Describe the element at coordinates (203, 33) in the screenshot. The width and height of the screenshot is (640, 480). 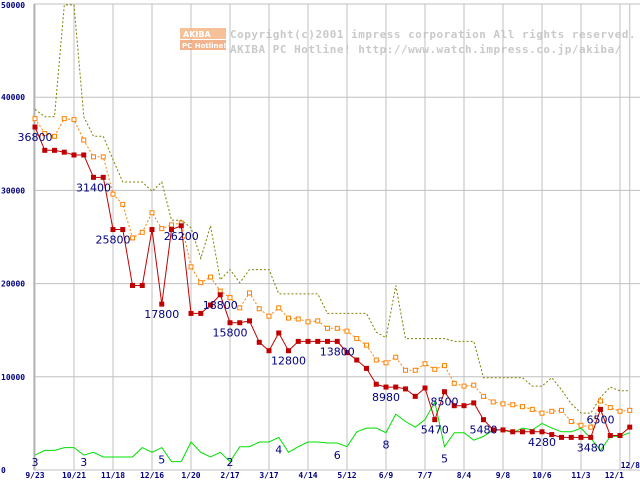
I see `logo-top-bg` at that location.